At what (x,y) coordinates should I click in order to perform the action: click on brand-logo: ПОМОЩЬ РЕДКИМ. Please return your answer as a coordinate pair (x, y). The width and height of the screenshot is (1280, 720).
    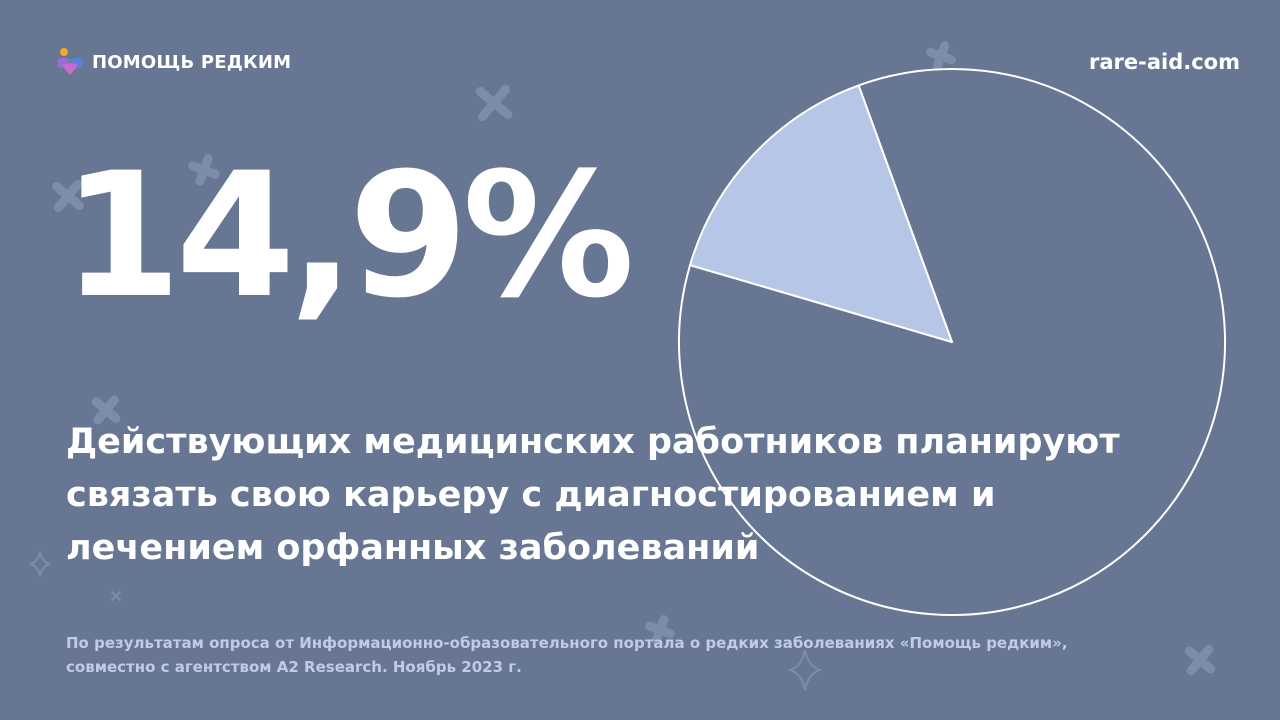
    Looking at the image, I should click on (173, 62).